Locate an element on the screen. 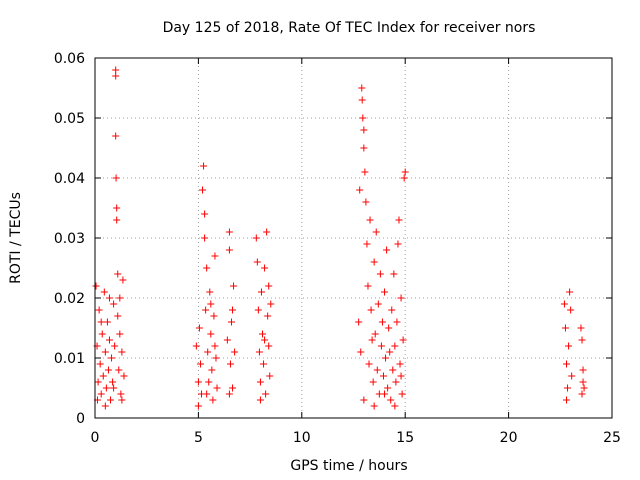 Image resolution: width=640 pixels, height=480 pixels. y-tick-label: 0 is located at coordinates (80, 419).